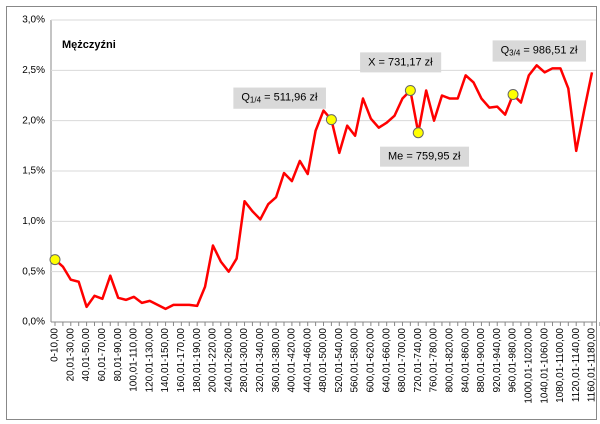  Describe the element at coordinates (386, 360) in the screenshot. I see `x-tick-label: 640,01-660,00` at that location.